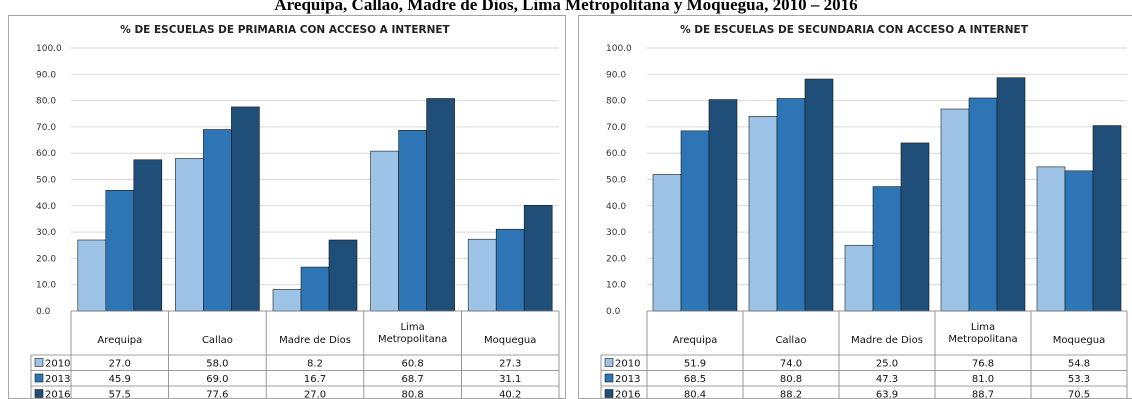  Describe the element at coordinates (120, 394) in the screenshot. I see `data-label: 57.5` at that location.